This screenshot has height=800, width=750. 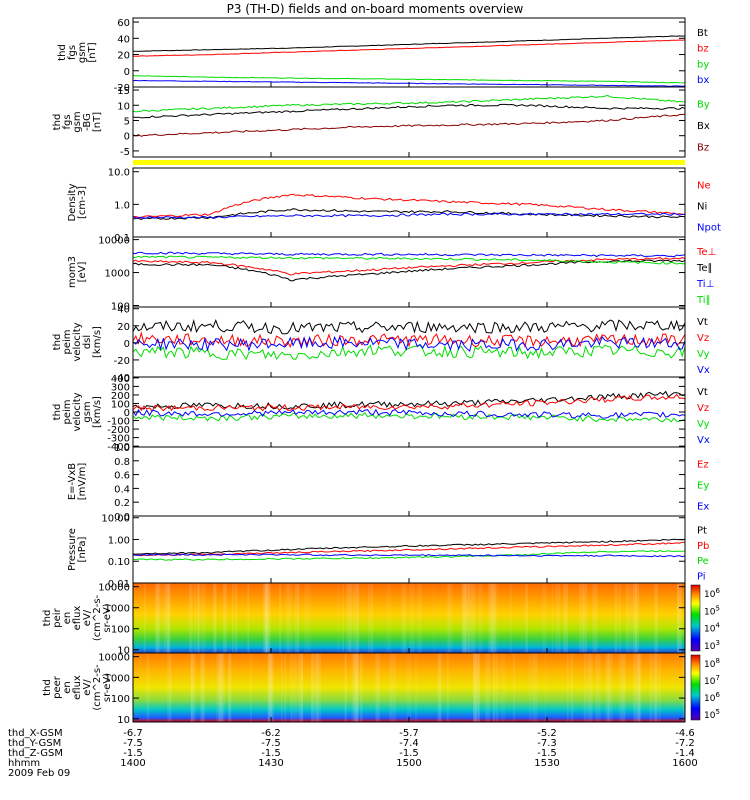 What do you see at coordinates (118, 430) in the screenshot?
I see `y-tick-label: -200` at bounding box center [118, 430].